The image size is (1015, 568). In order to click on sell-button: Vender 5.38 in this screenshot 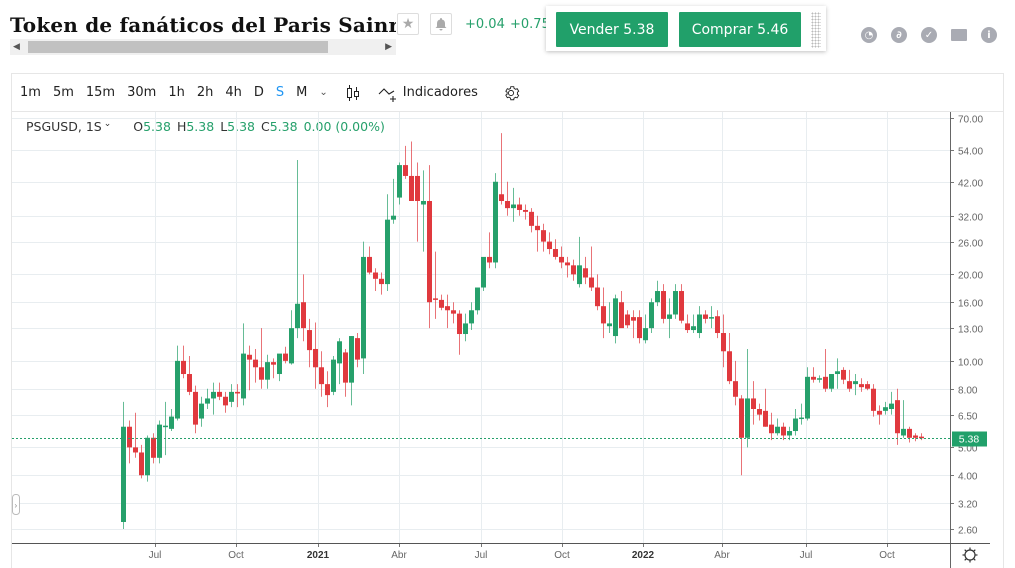, I will do `click(612, 29)`.